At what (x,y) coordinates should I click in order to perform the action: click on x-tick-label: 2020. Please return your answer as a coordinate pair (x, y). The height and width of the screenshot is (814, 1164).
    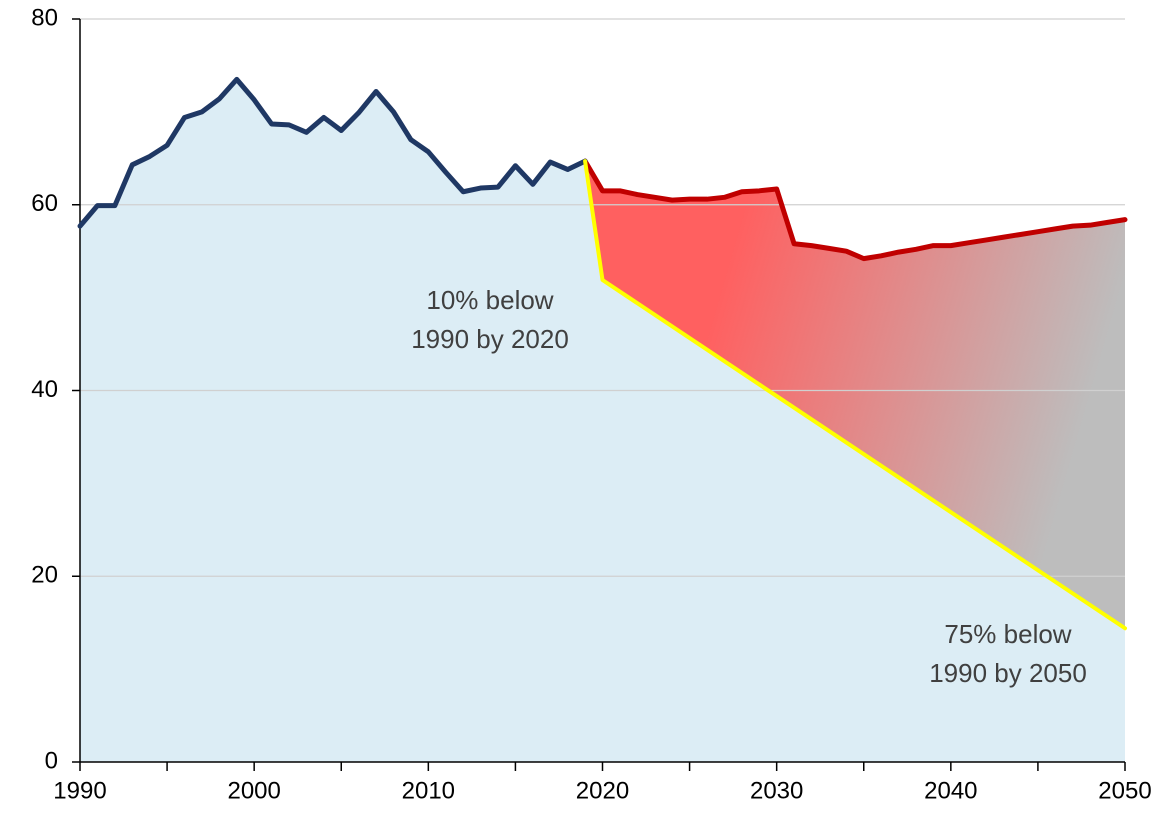
    Looking at the image, I should click on (602, 790).